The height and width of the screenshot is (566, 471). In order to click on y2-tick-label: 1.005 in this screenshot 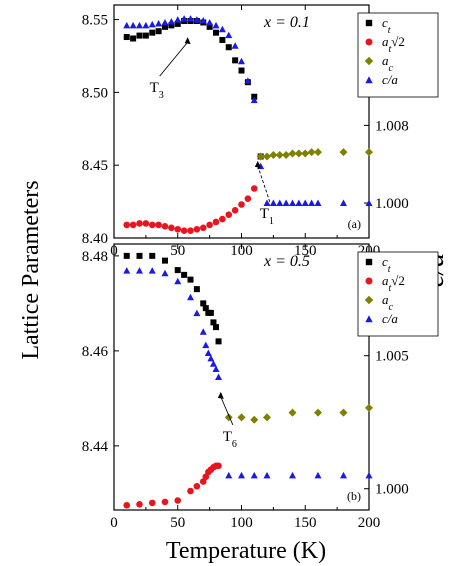, I will do `click(392, 357)`.